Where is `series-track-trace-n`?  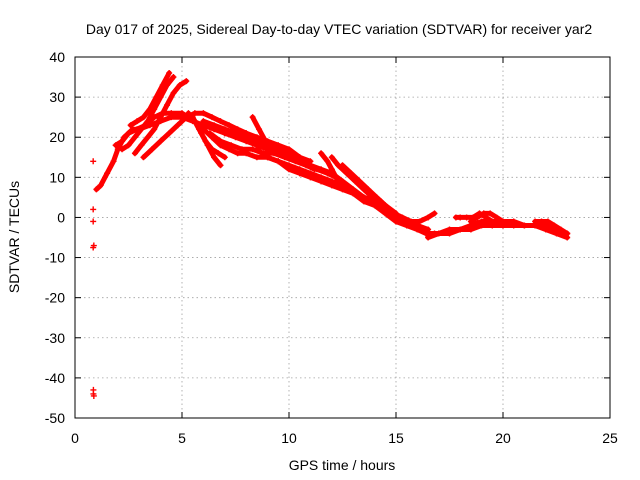 series-track-trace-n is located at coordinates (331, 169).